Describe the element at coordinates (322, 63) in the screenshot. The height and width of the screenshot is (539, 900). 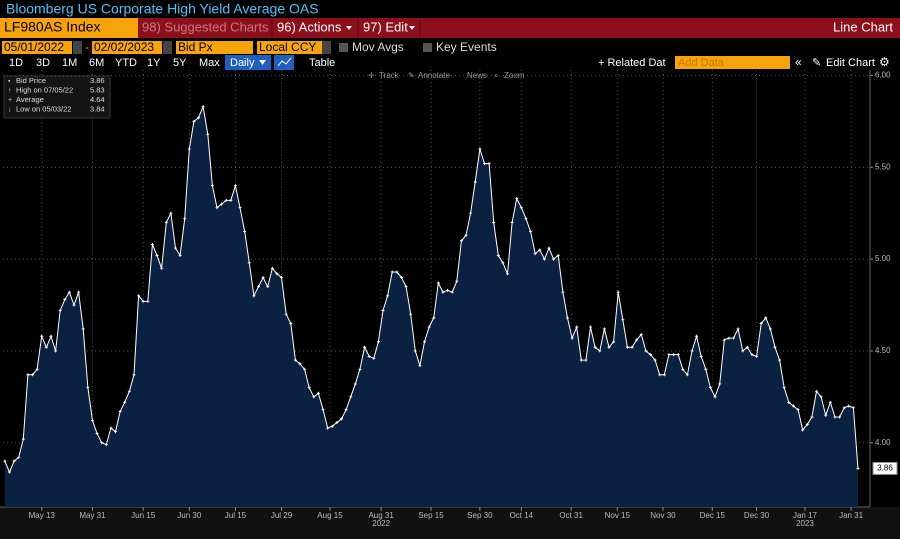
I see `table-button: Table` at that location.